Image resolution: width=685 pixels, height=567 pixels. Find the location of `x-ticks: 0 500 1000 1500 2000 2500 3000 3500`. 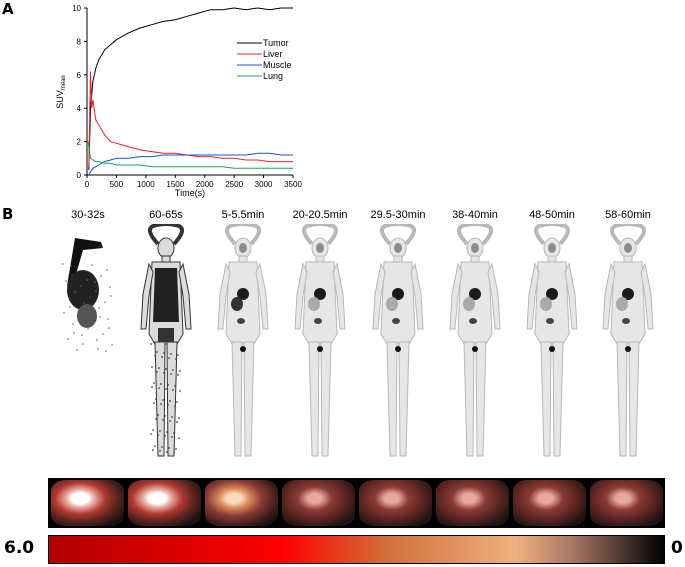

x-ticks: 0 500 1000 1500 2000 2500 3000 3500 is located at coordinates (193, 182).